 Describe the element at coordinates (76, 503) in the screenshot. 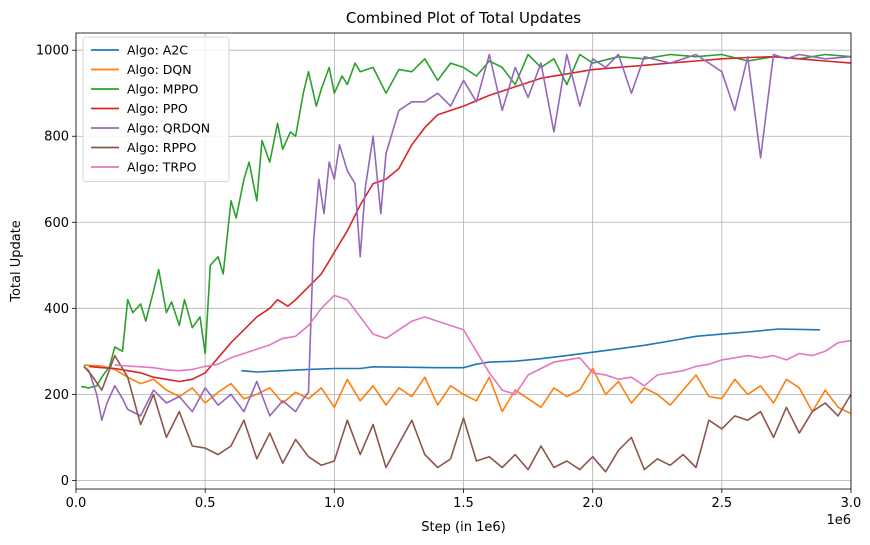

I see `x-tick-label: 0.0` at that location.